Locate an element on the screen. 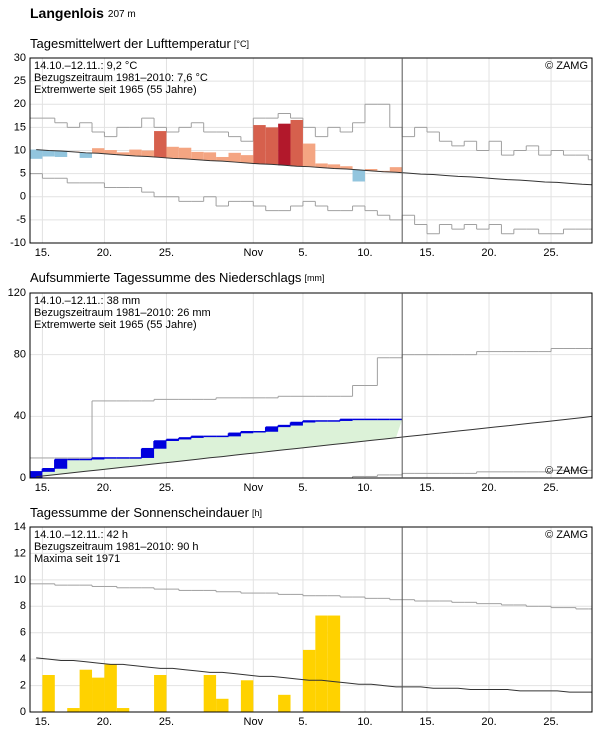 This screenshot has width=596, height=729. station-name: Langenlois is located at coordinates (67, 13).